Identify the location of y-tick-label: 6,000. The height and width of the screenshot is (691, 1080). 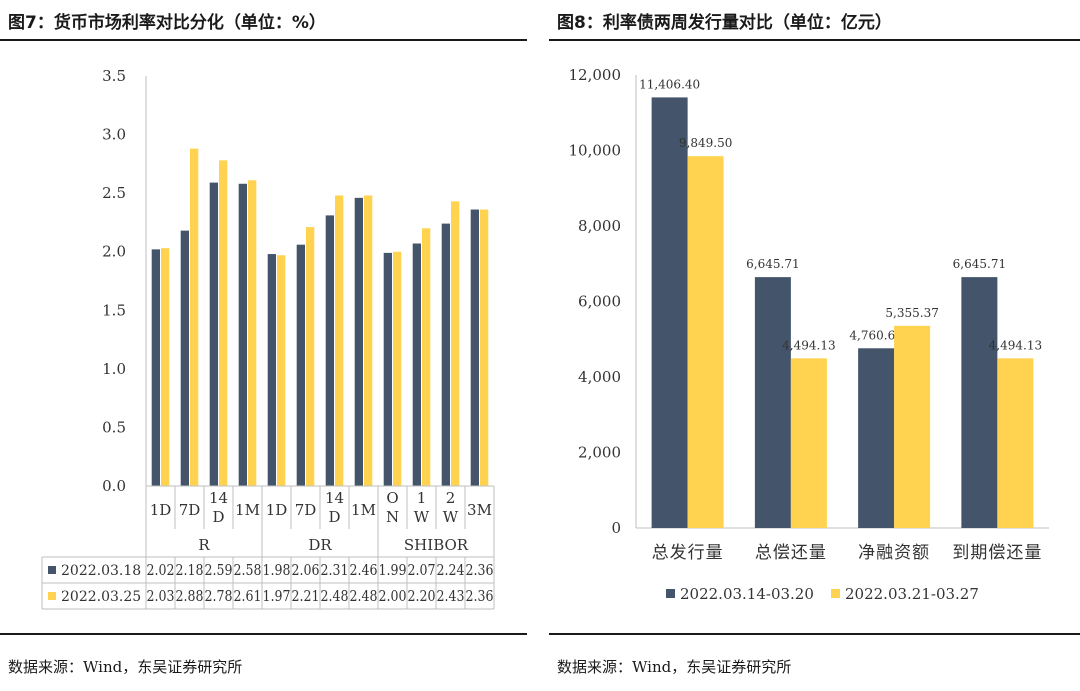
(599, 302).